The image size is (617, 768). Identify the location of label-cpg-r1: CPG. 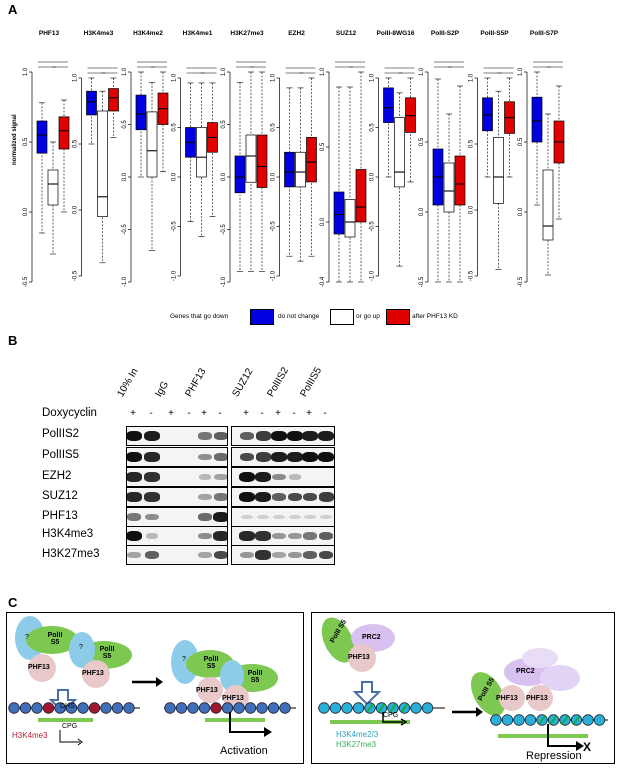
(391, 715).